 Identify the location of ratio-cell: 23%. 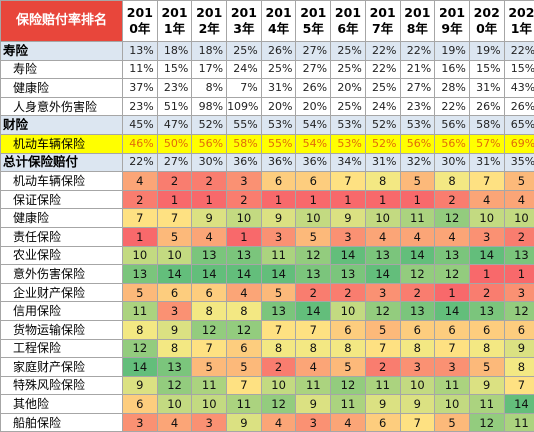
(140, 106).